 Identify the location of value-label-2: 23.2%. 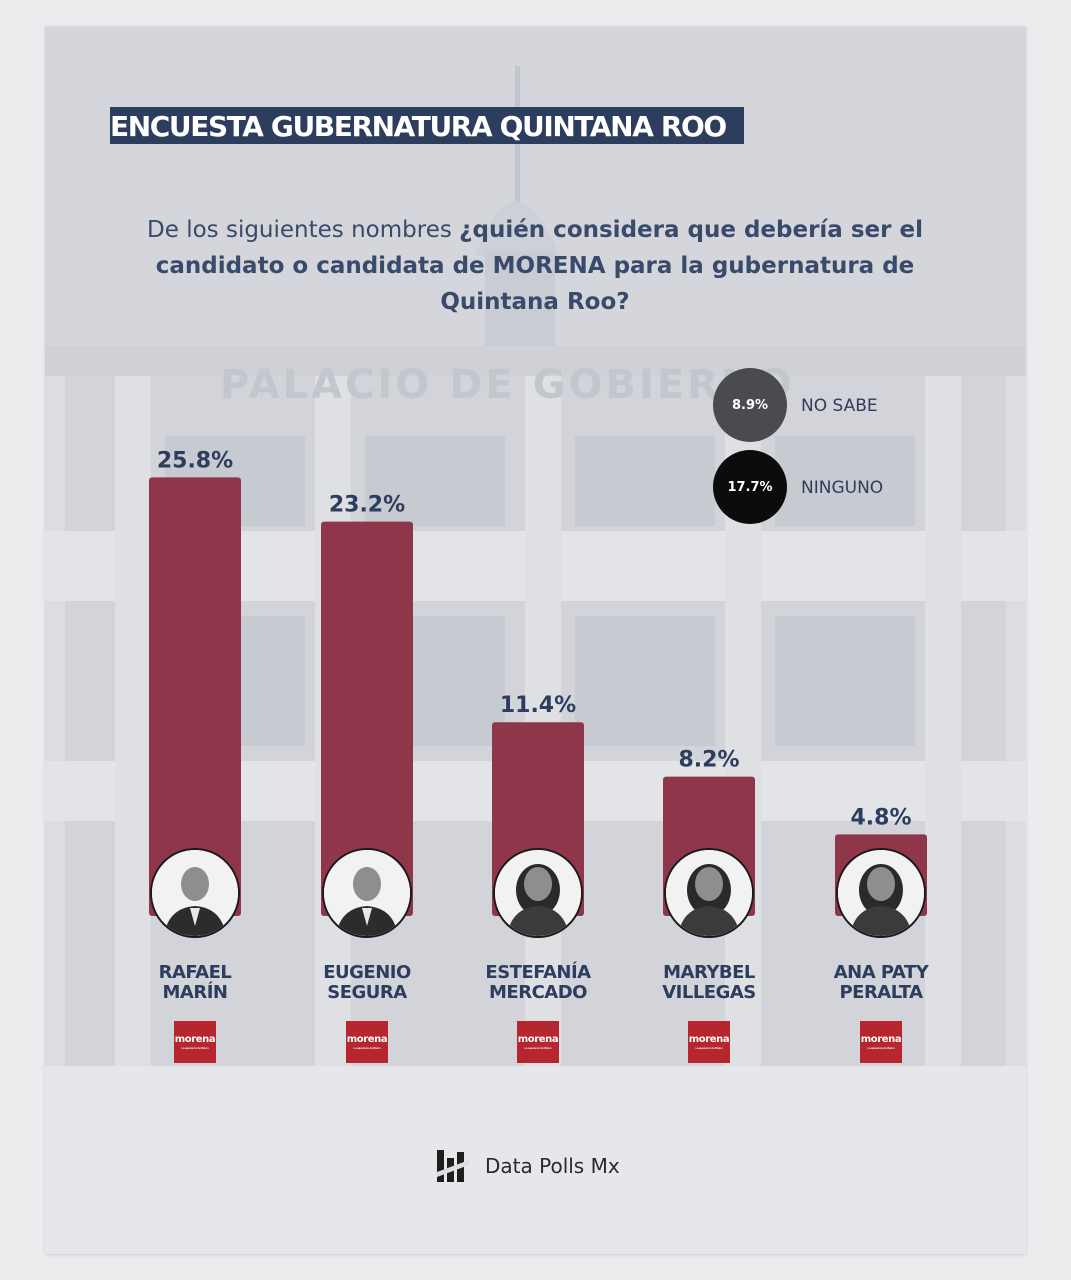
(367, 505).